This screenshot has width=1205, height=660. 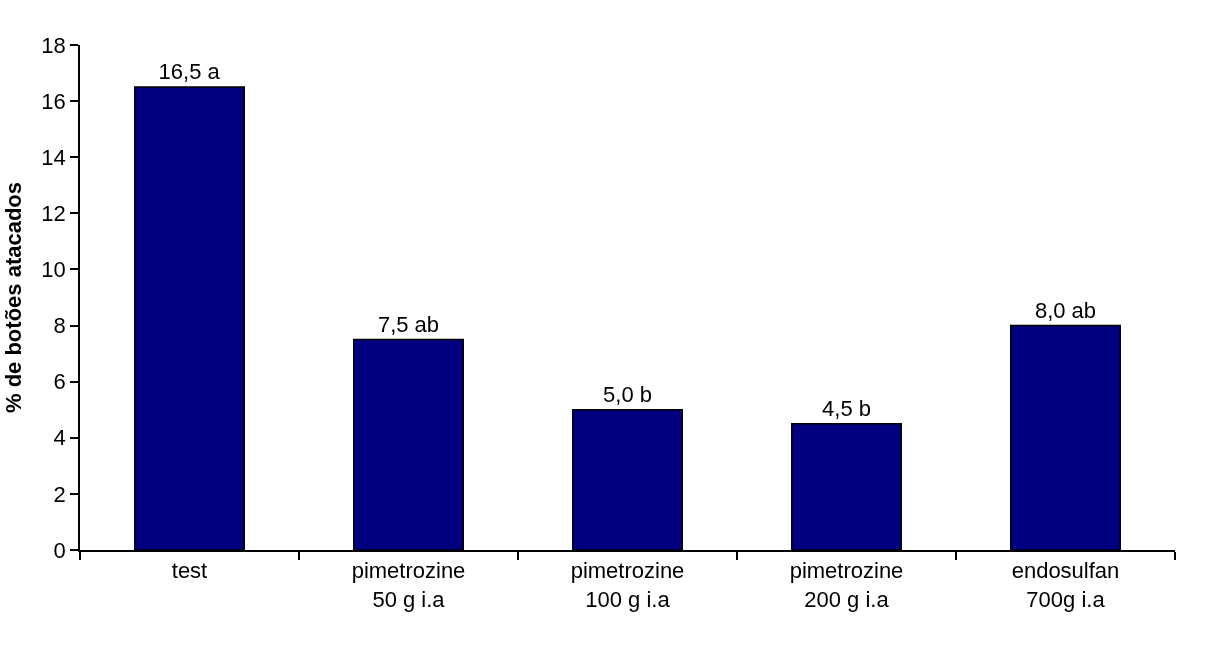 I want to click on y-tick-label: 6, so click(x=59, y=382).